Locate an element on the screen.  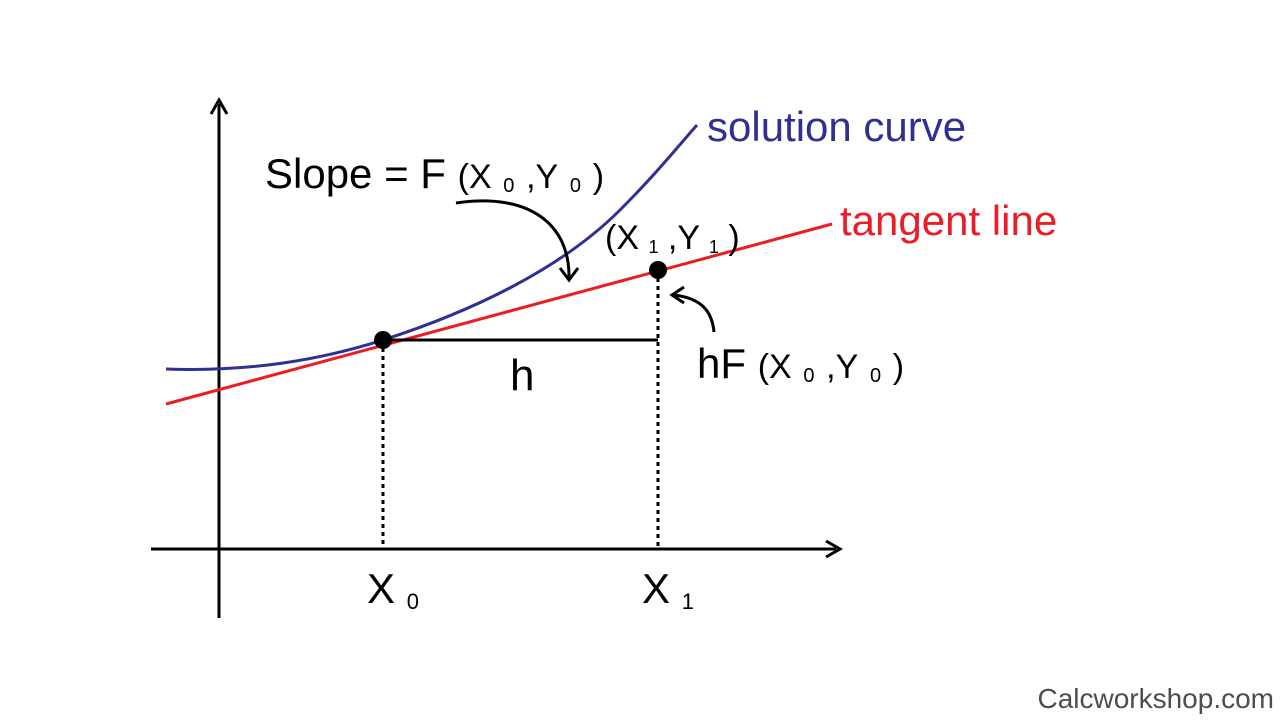
hf-sub-x: 0 is located at coordinates (808, 376).